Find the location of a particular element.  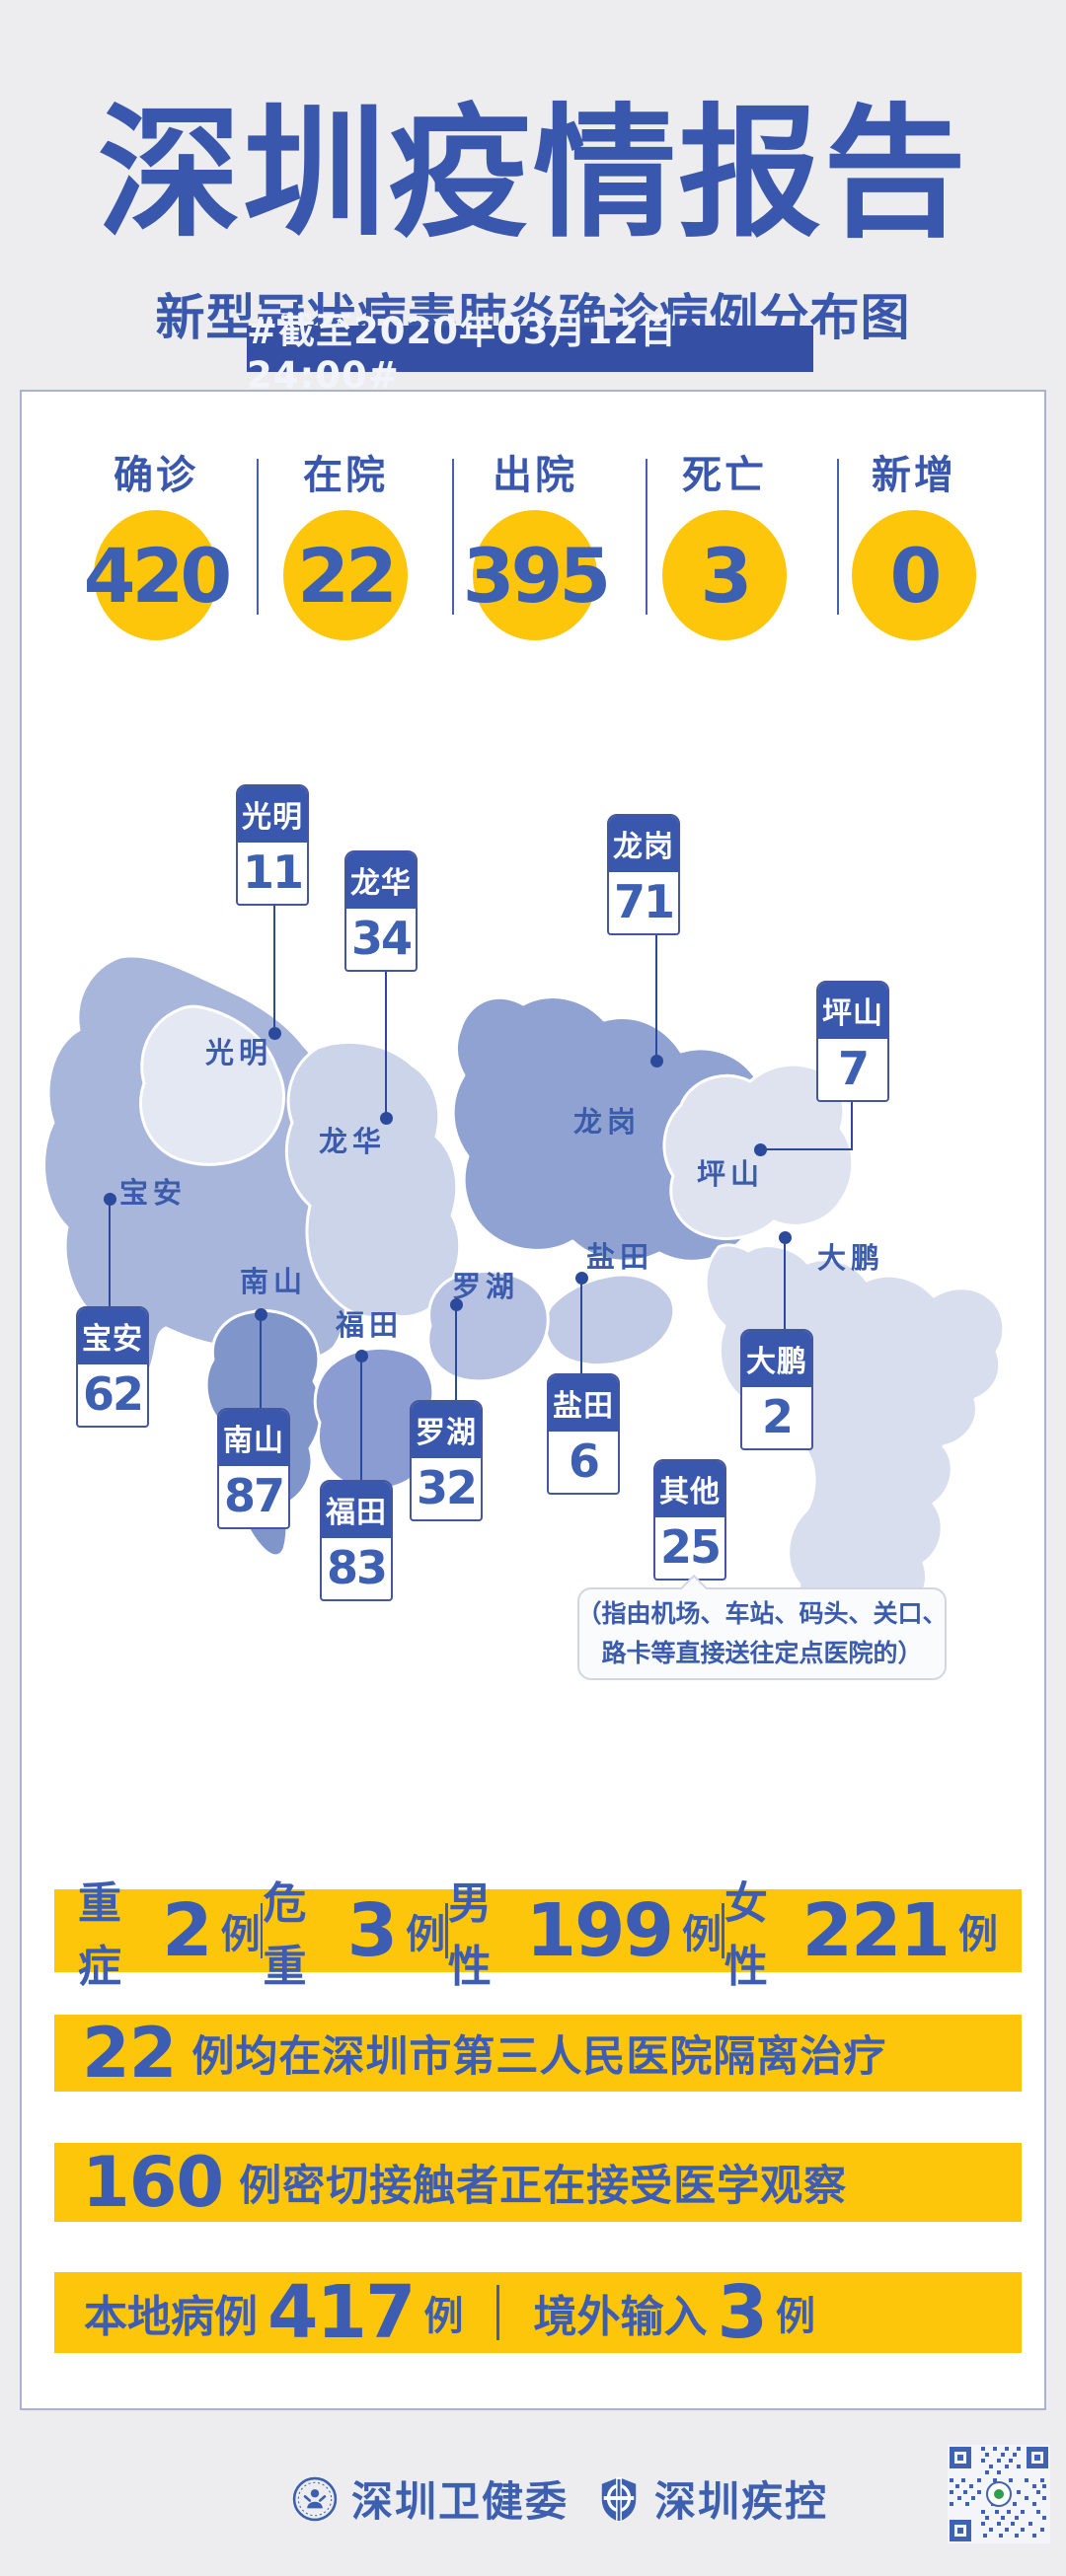

callout-district-name: 盐田 is located at coordinates (583, 1403).